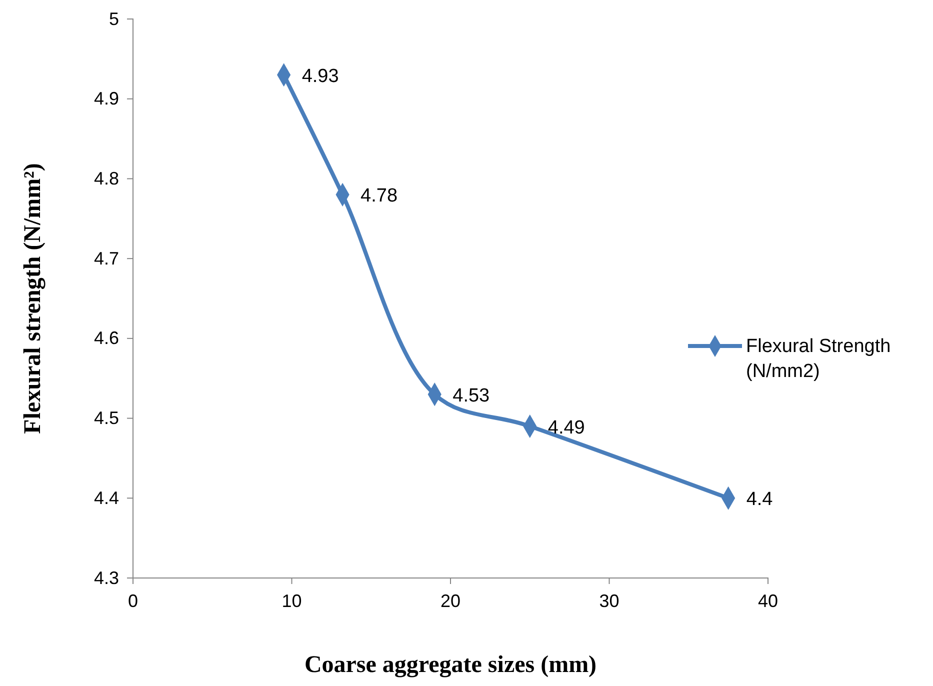 This screenshot has height=686, width=933. What do you see at coordinates (106, 498) in the screenshot?
I see `y-tick-label: 4.4` at bounding box center [106, 498].